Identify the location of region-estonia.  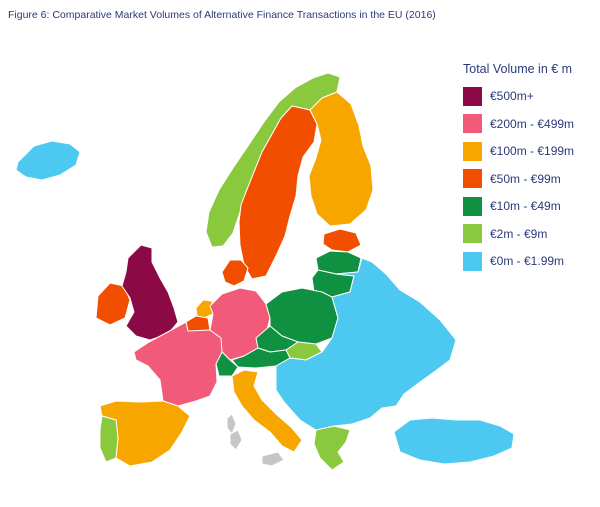
(342, 240).